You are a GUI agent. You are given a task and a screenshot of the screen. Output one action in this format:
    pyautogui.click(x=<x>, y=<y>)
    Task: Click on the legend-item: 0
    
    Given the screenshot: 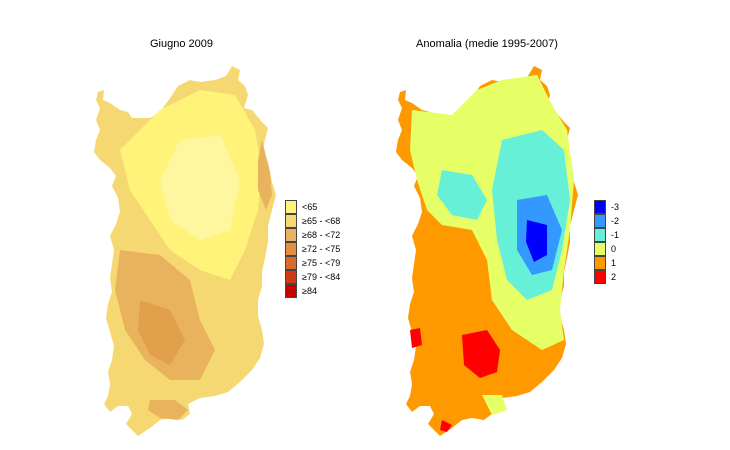 What is the action you would take?
    pyautogui.click(x=605, y=249)
    